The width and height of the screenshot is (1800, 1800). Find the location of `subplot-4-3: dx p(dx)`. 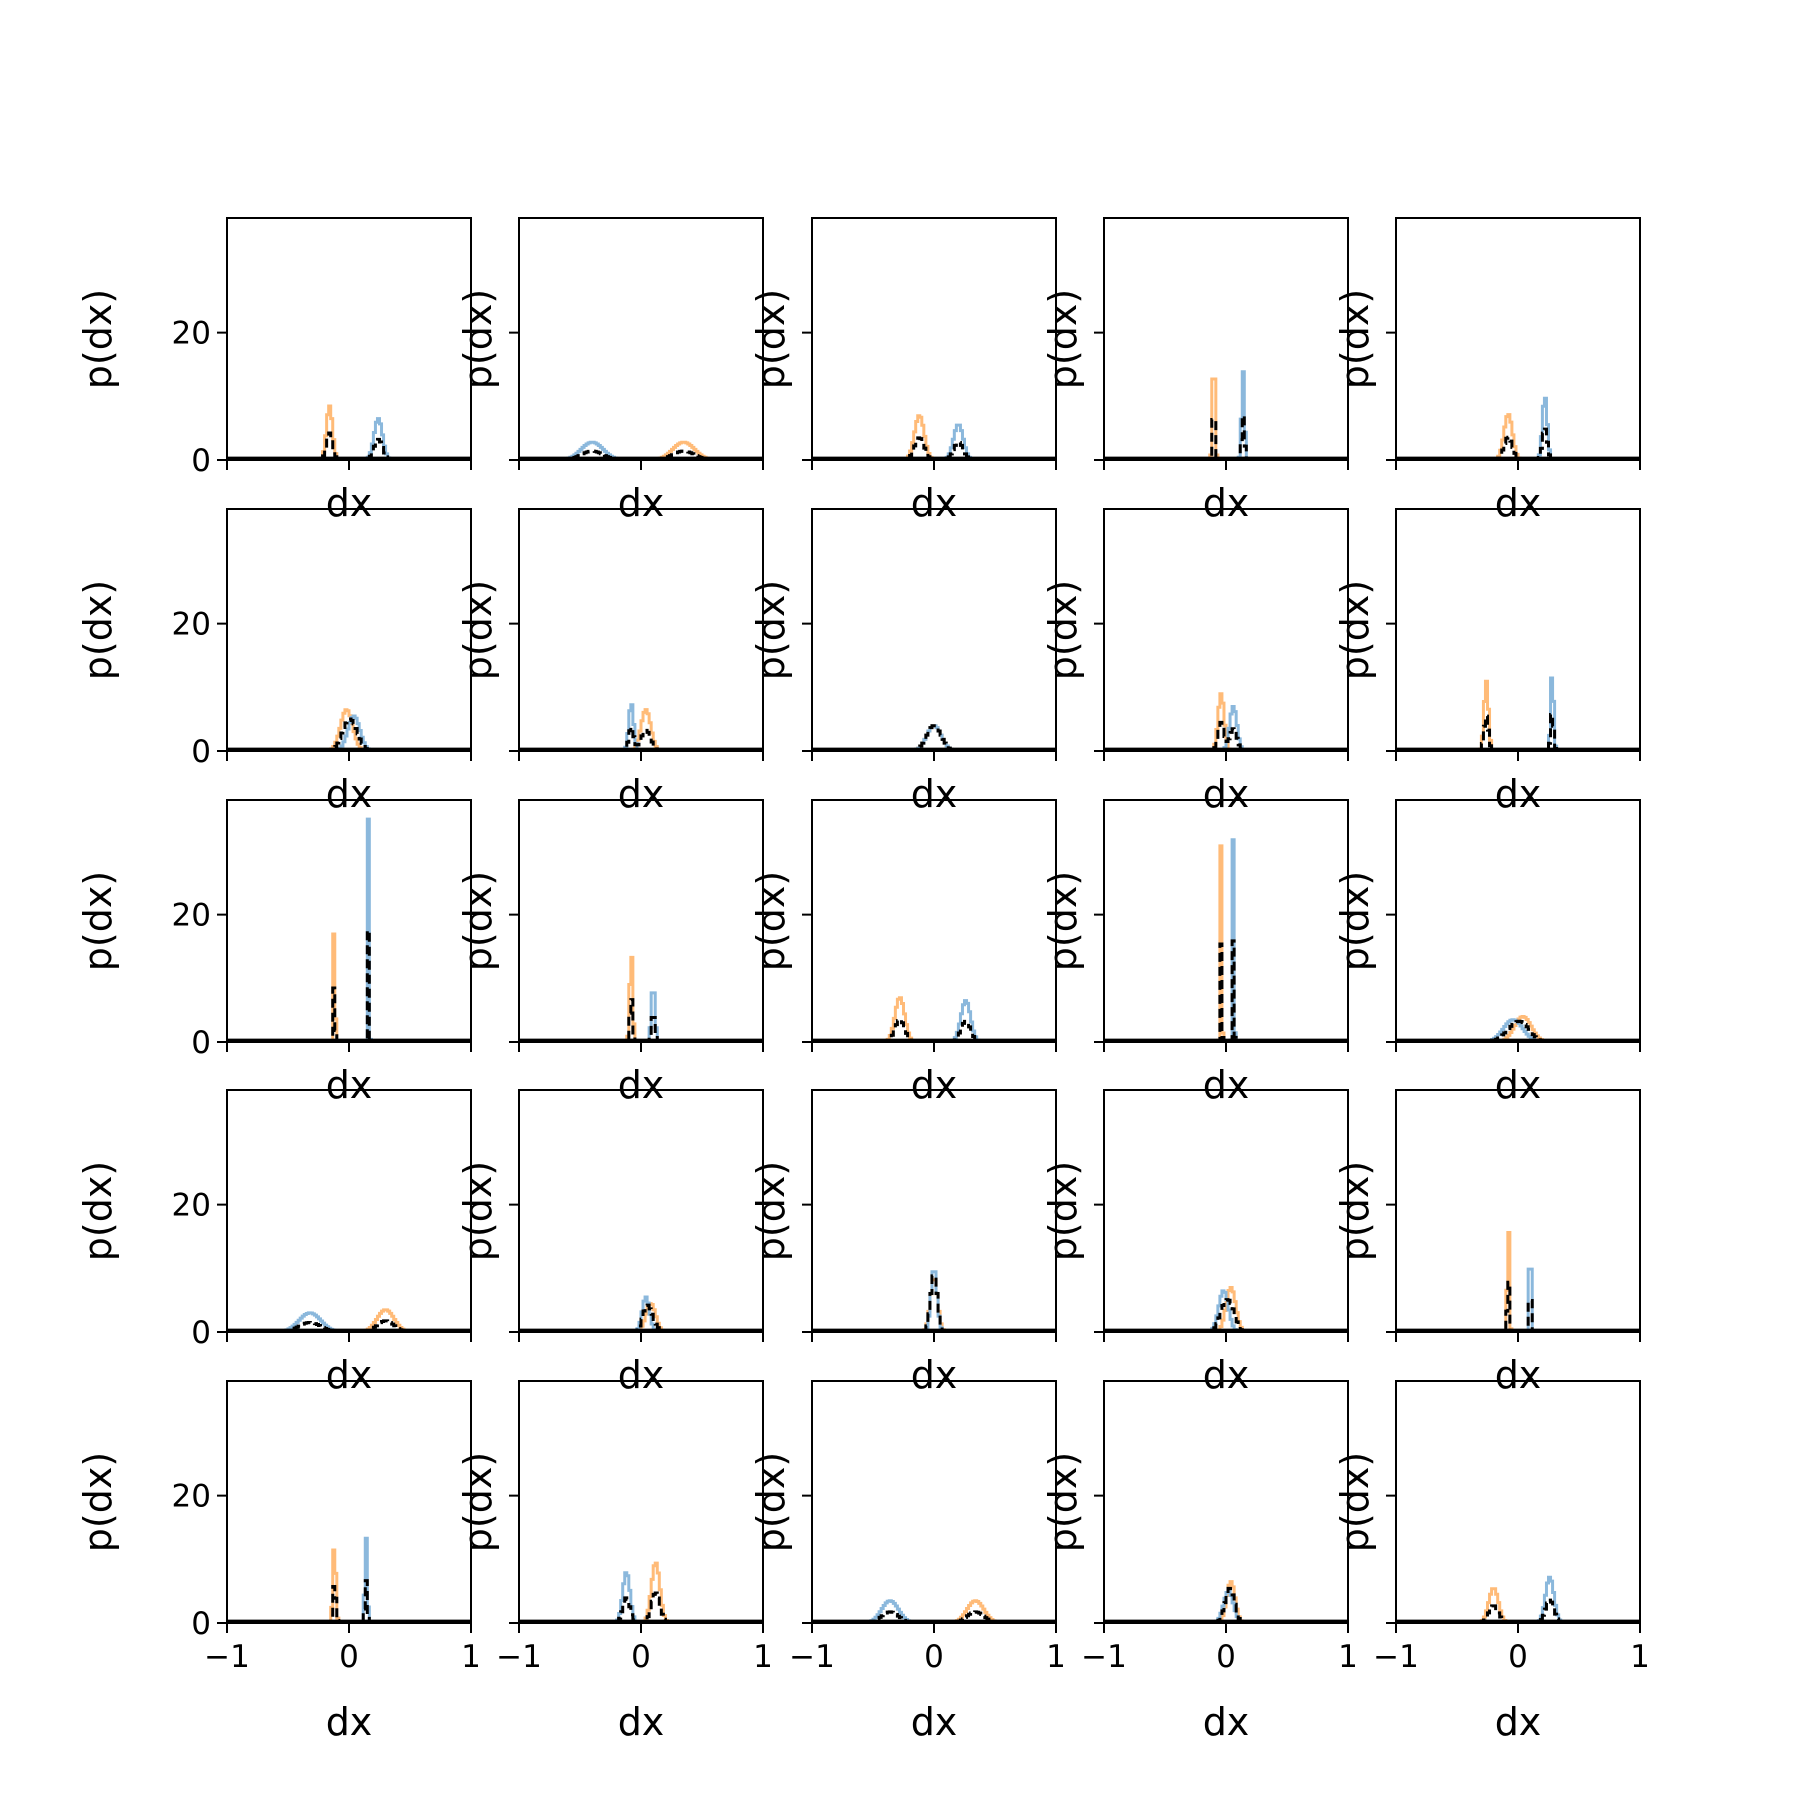

subplot-4-3: dx p(dx) is located at coordinates (903, 1243).